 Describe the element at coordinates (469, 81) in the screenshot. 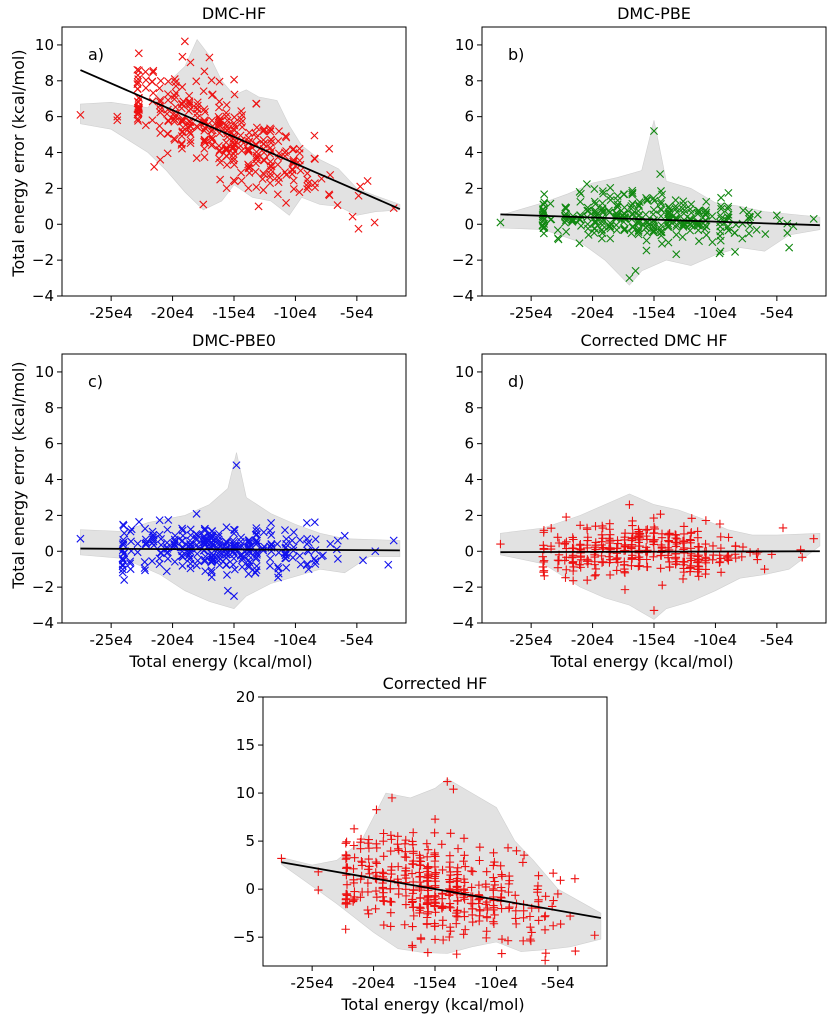

I see `y-tick-label: 8` at that location.